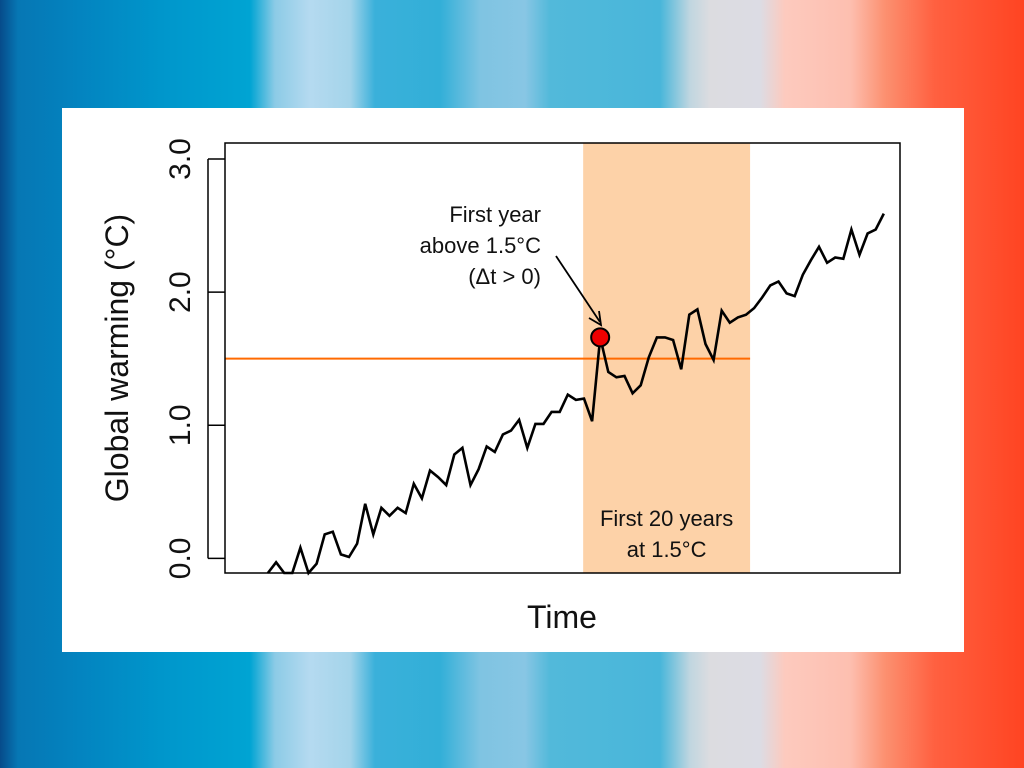  I want to click on y-tick-label: 0.0, so click(180, 558).